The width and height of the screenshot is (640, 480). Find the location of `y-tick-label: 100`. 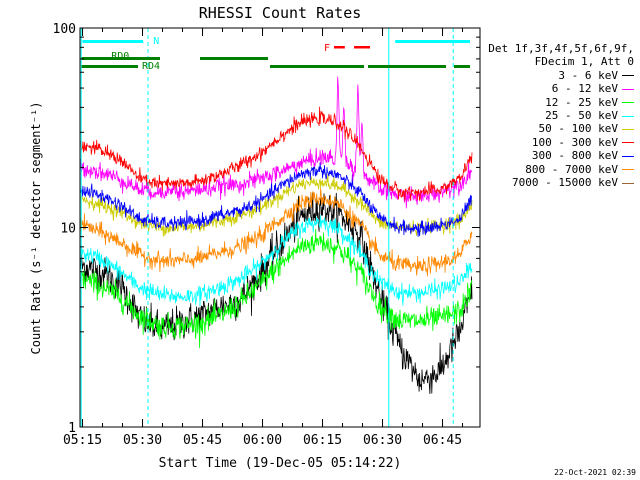

y-tick-label: 100 is located at coordinates (64, 29).